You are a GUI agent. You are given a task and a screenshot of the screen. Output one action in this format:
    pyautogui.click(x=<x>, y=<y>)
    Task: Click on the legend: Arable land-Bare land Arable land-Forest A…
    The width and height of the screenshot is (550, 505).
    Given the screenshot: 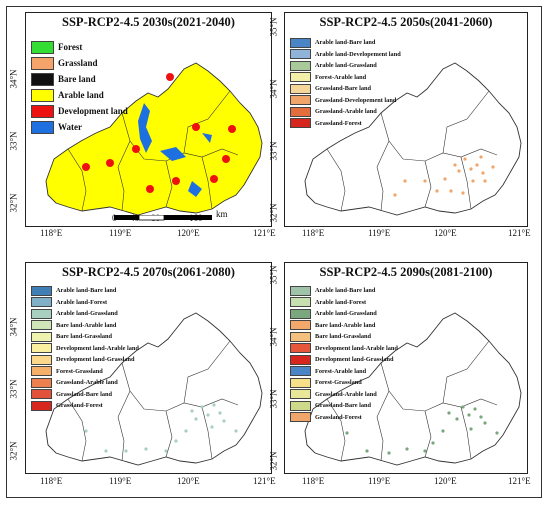 What is the action you would take?
    pyautogui.click(x=85, y=348)
    